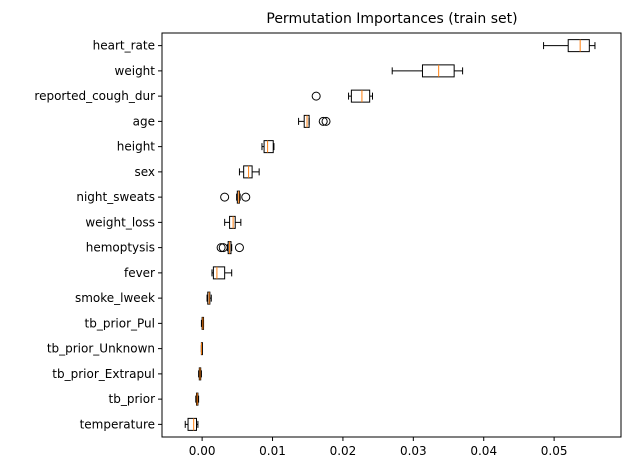 The height and width of the screenshot is (470, 630). Describe the element at coordinates (94, 96) in the screenshot. I see `y-tick-label: reported_cough_dur` at that location.